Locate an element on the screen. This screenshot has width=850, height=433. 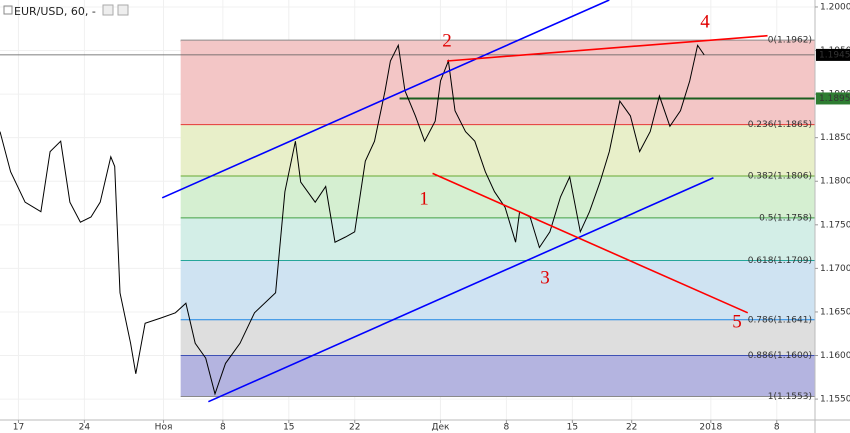
fib-label: 0(1.1962) is located at coordinates (790, 41).